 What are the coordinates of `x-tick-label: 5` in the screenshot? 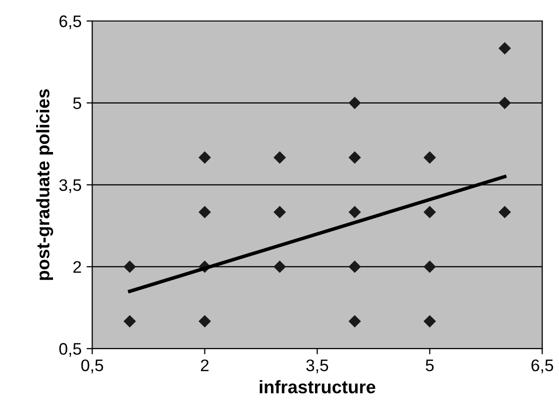 It's located at (430, 366).